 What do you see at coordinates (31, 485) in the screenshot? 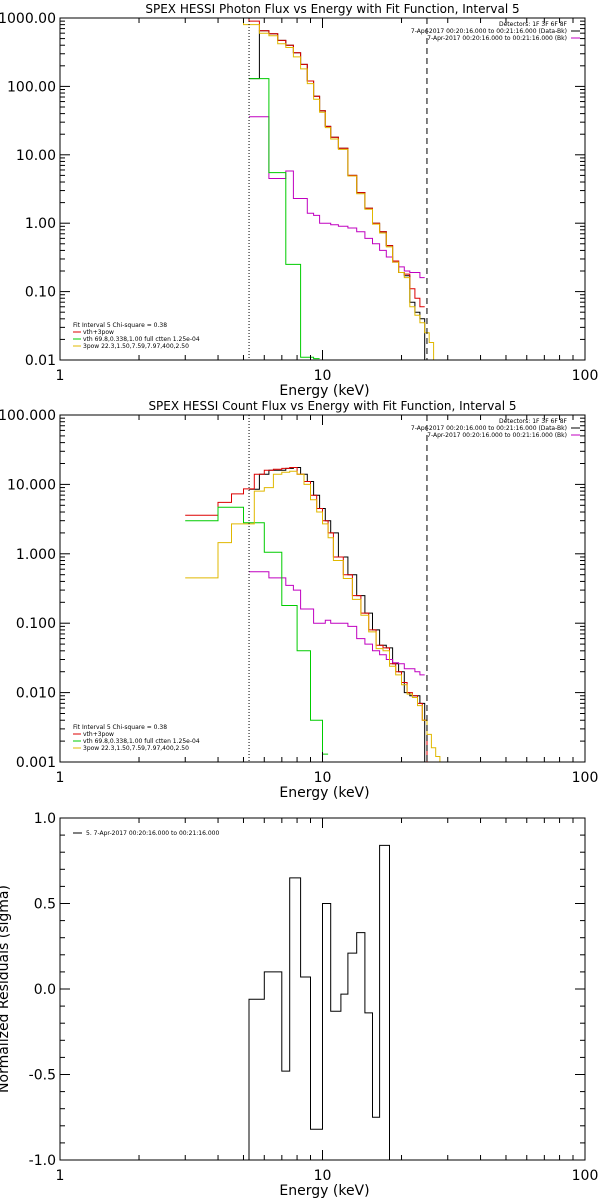
I see `y-tick-label: 10.000` at bounding box center [31, 485].